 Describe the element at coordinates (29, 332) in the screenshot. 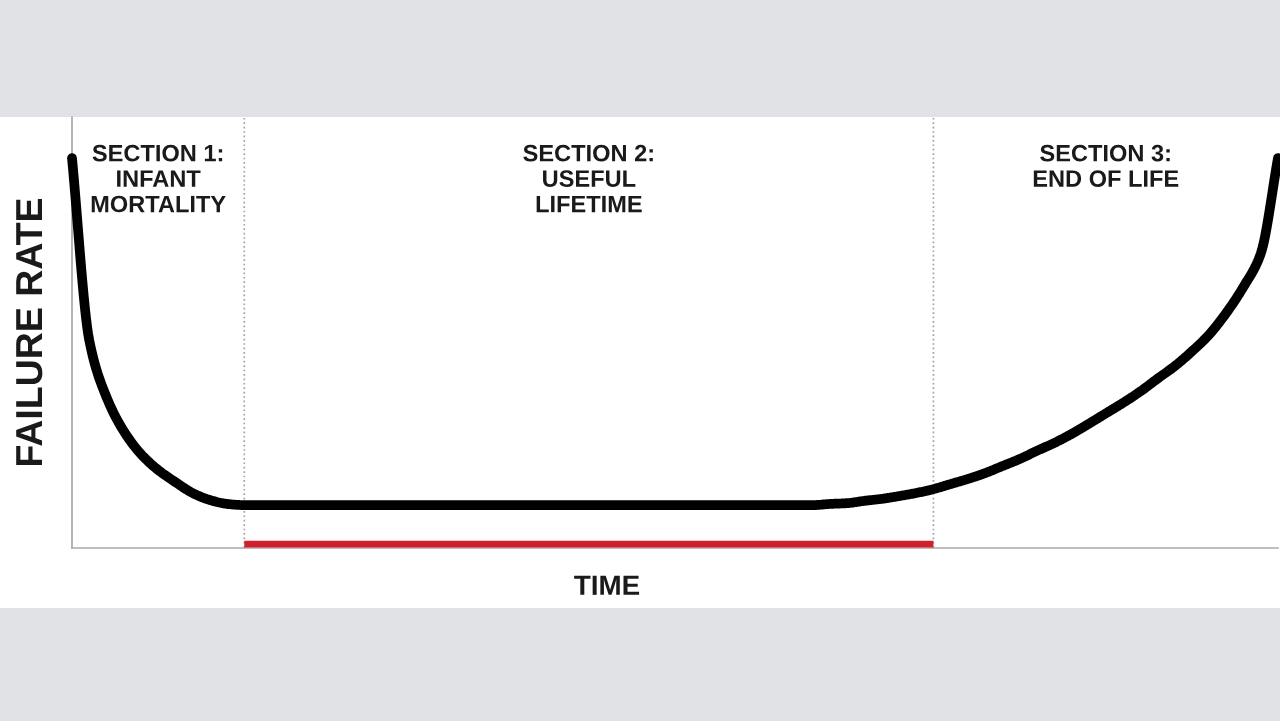

I see `y-axis-title: FAILURE RATE` at that location.